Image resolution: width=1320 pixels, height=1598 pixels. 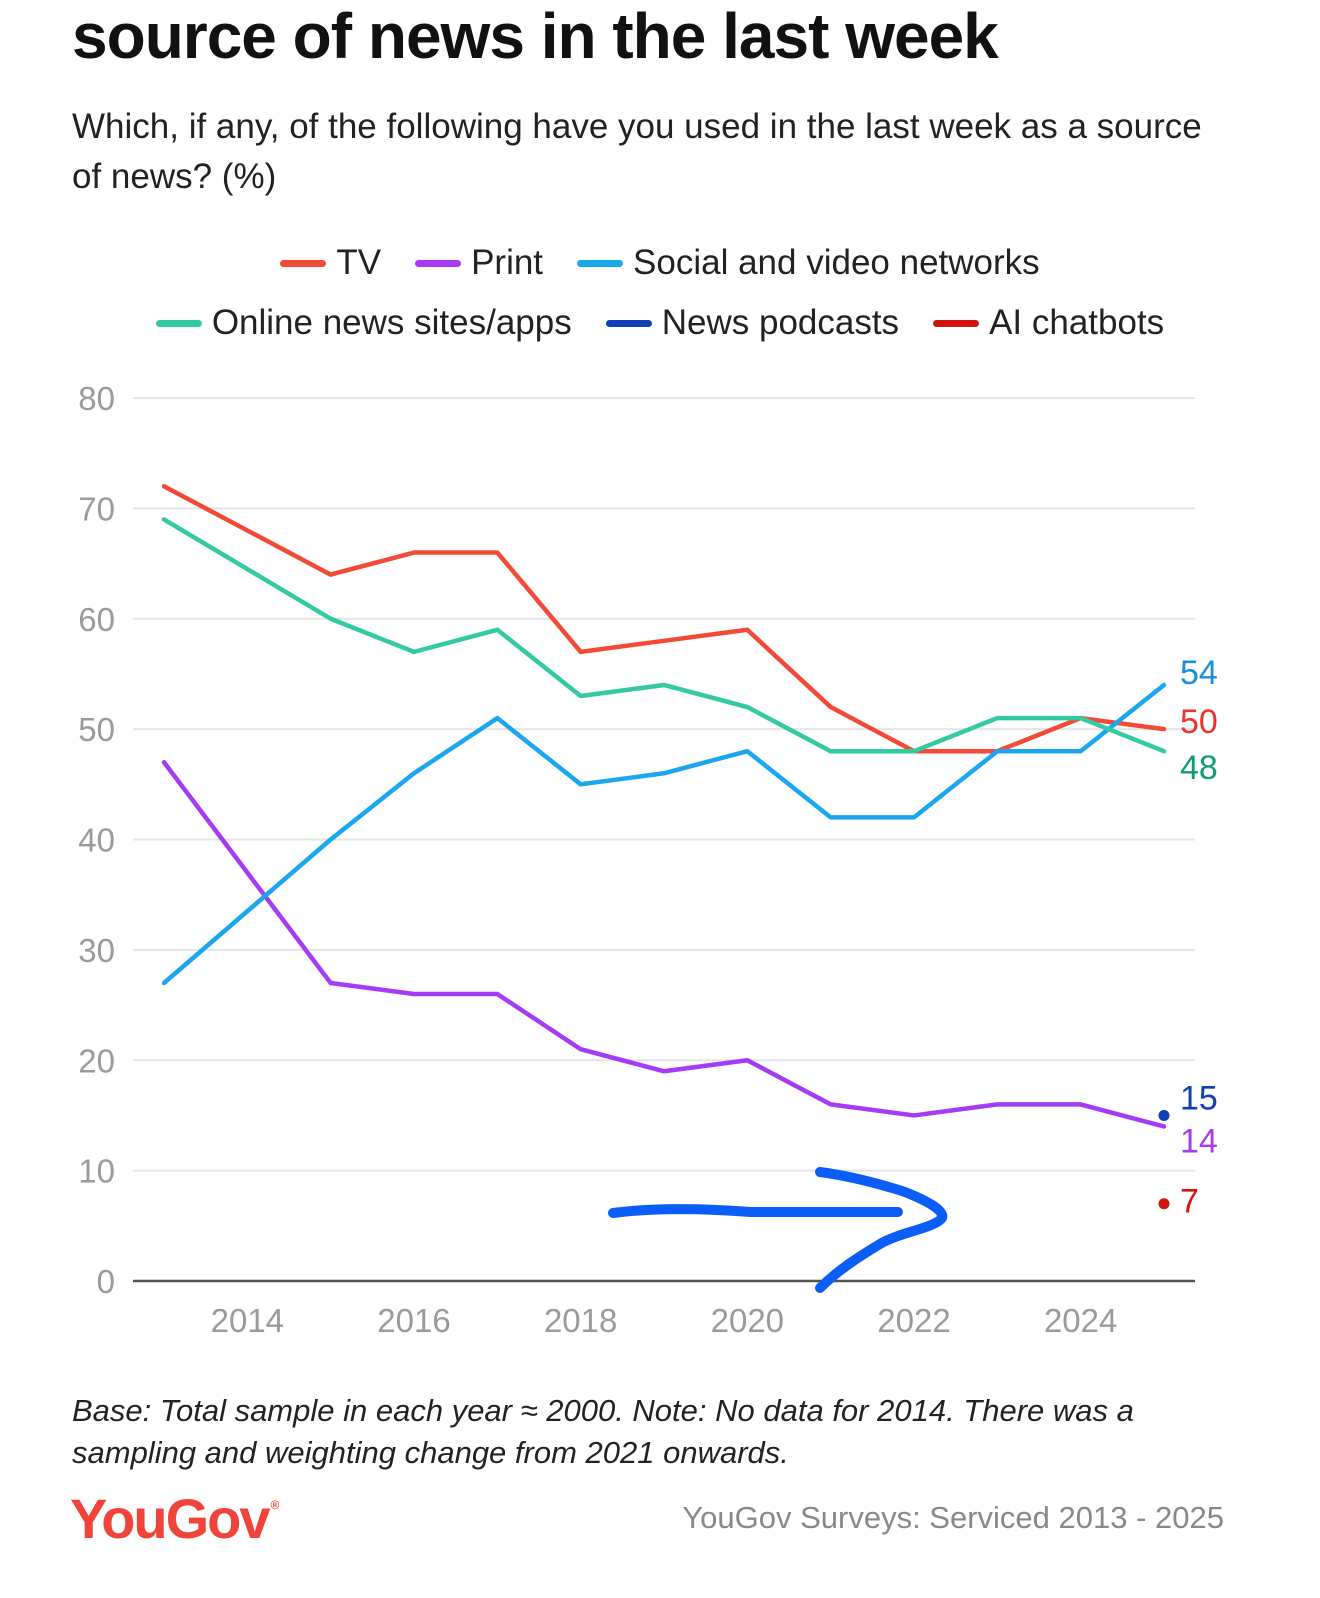 I want to click on y-tick-label: 30, so click(x=96, y=950).